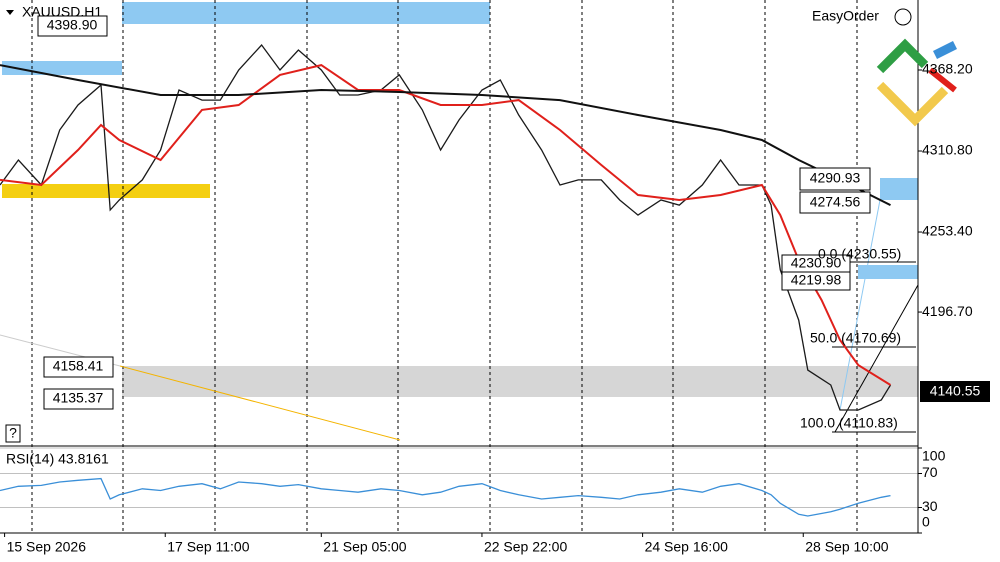 The height and width of the screenshot is (562, 1000). What do you see at coordinates (57, 459) in the screenshot?
I see `indicator-title: RSI(14) 43.8161` at bounding box center [57, 459].